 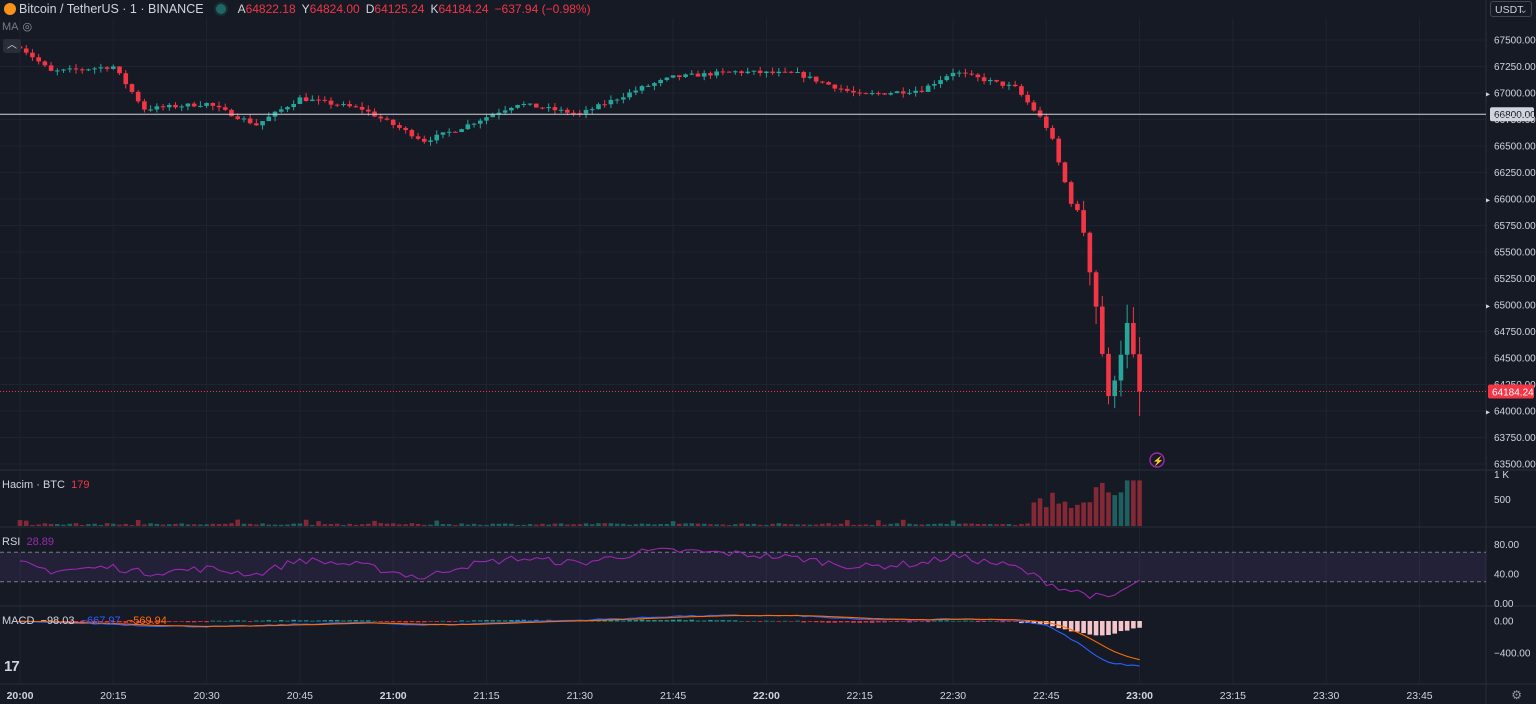 I want to click on ma-indicator: MA ◎, so click(x=17, y=27).